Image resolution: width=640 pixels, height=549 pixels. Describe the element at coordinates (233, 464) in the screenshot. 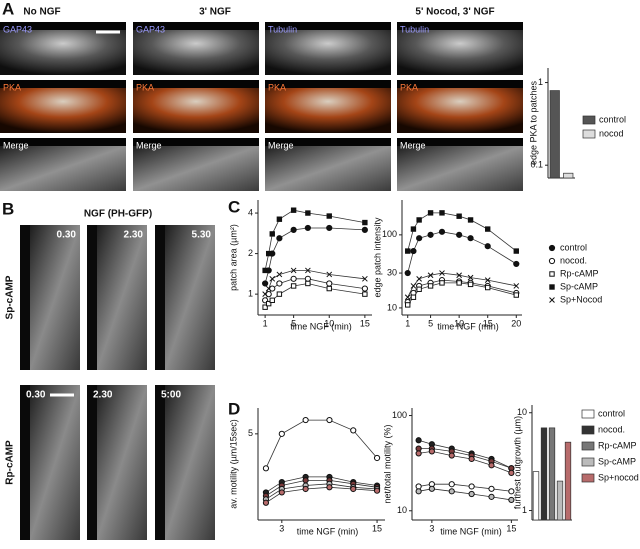

I see `y-axis-label: av. motility (µm/15sec)` at that location.